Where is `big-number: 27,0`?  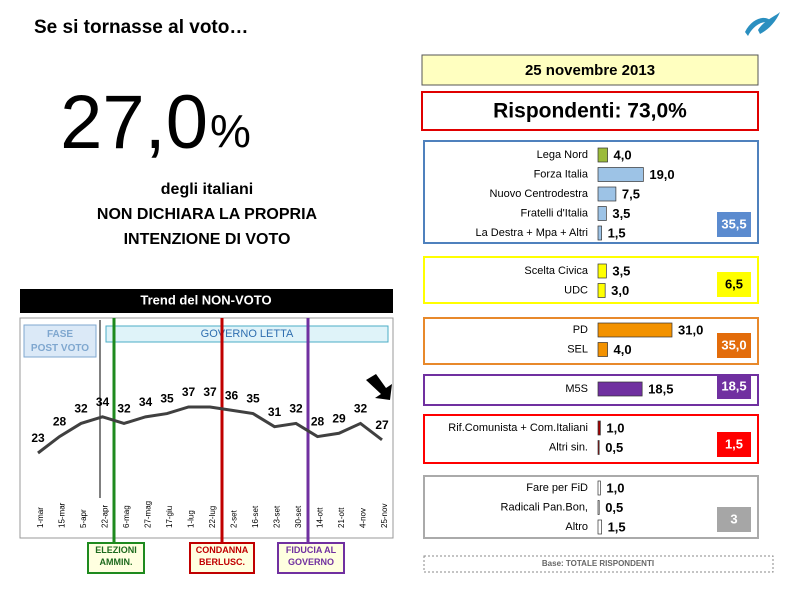 big-number: 27,0 is located at coordinates (134, 122).